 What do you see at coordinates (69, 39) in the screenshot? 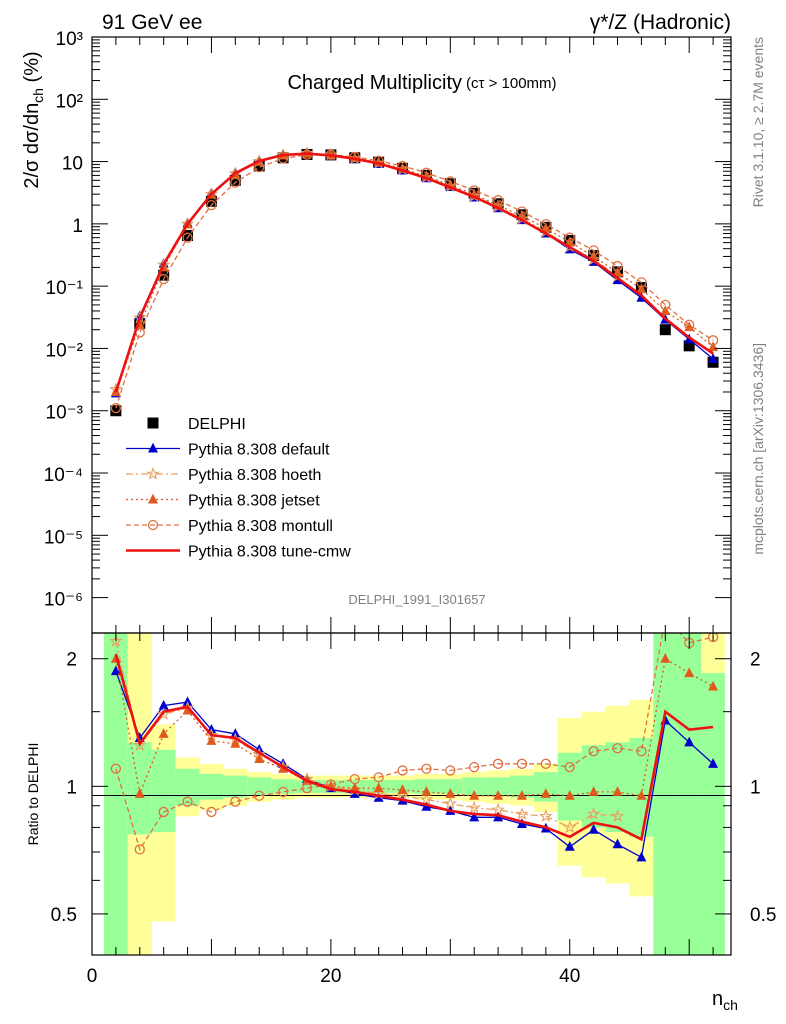
I see `main-y-tick-label: 10³` at bounding box center [69, 39].